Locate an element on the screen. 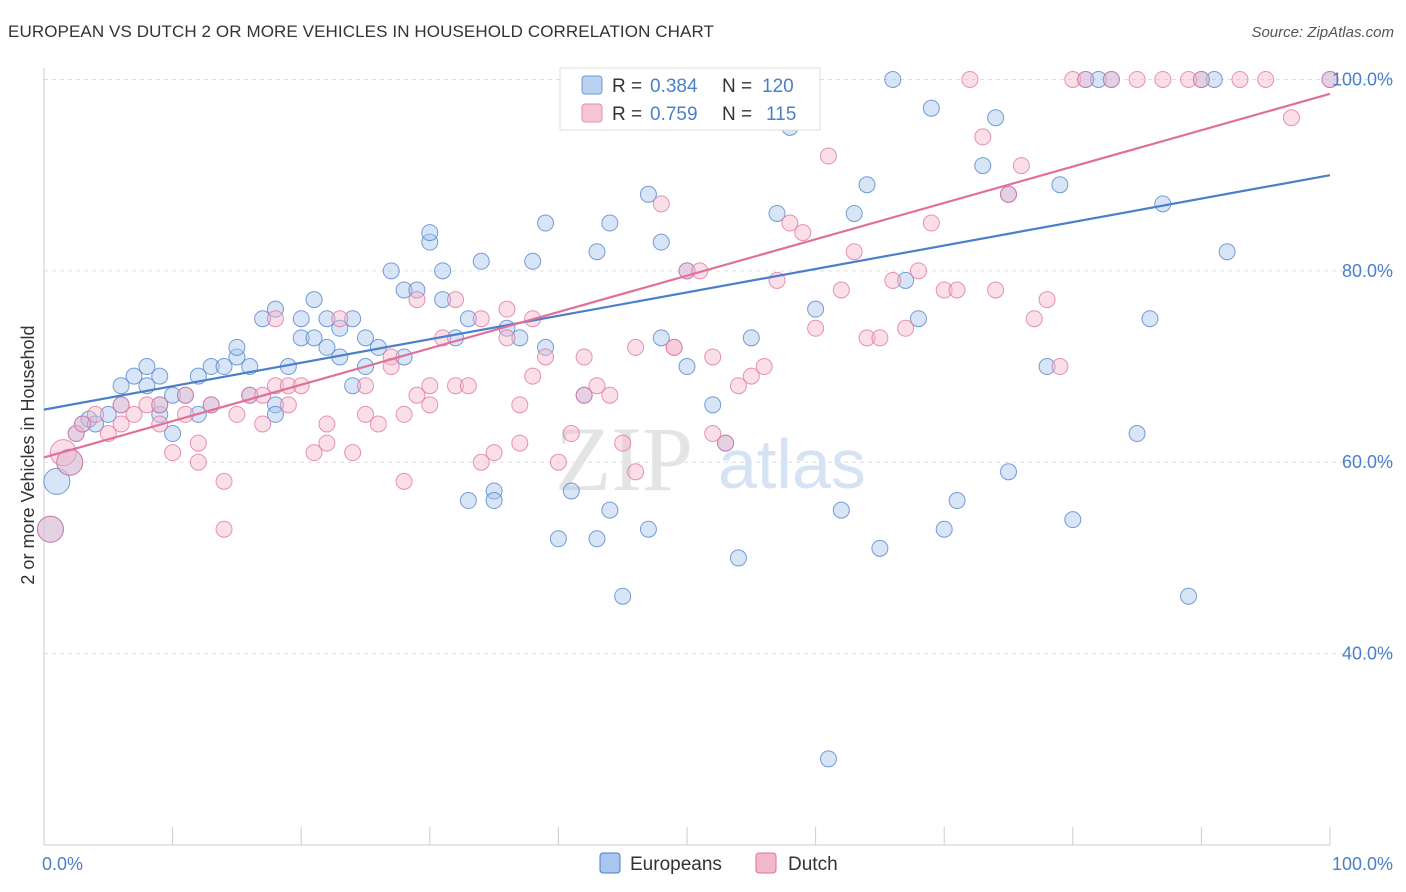 The image size is (1406, 892). legend-r-label-1: R = is located at coordinates (627, 114).